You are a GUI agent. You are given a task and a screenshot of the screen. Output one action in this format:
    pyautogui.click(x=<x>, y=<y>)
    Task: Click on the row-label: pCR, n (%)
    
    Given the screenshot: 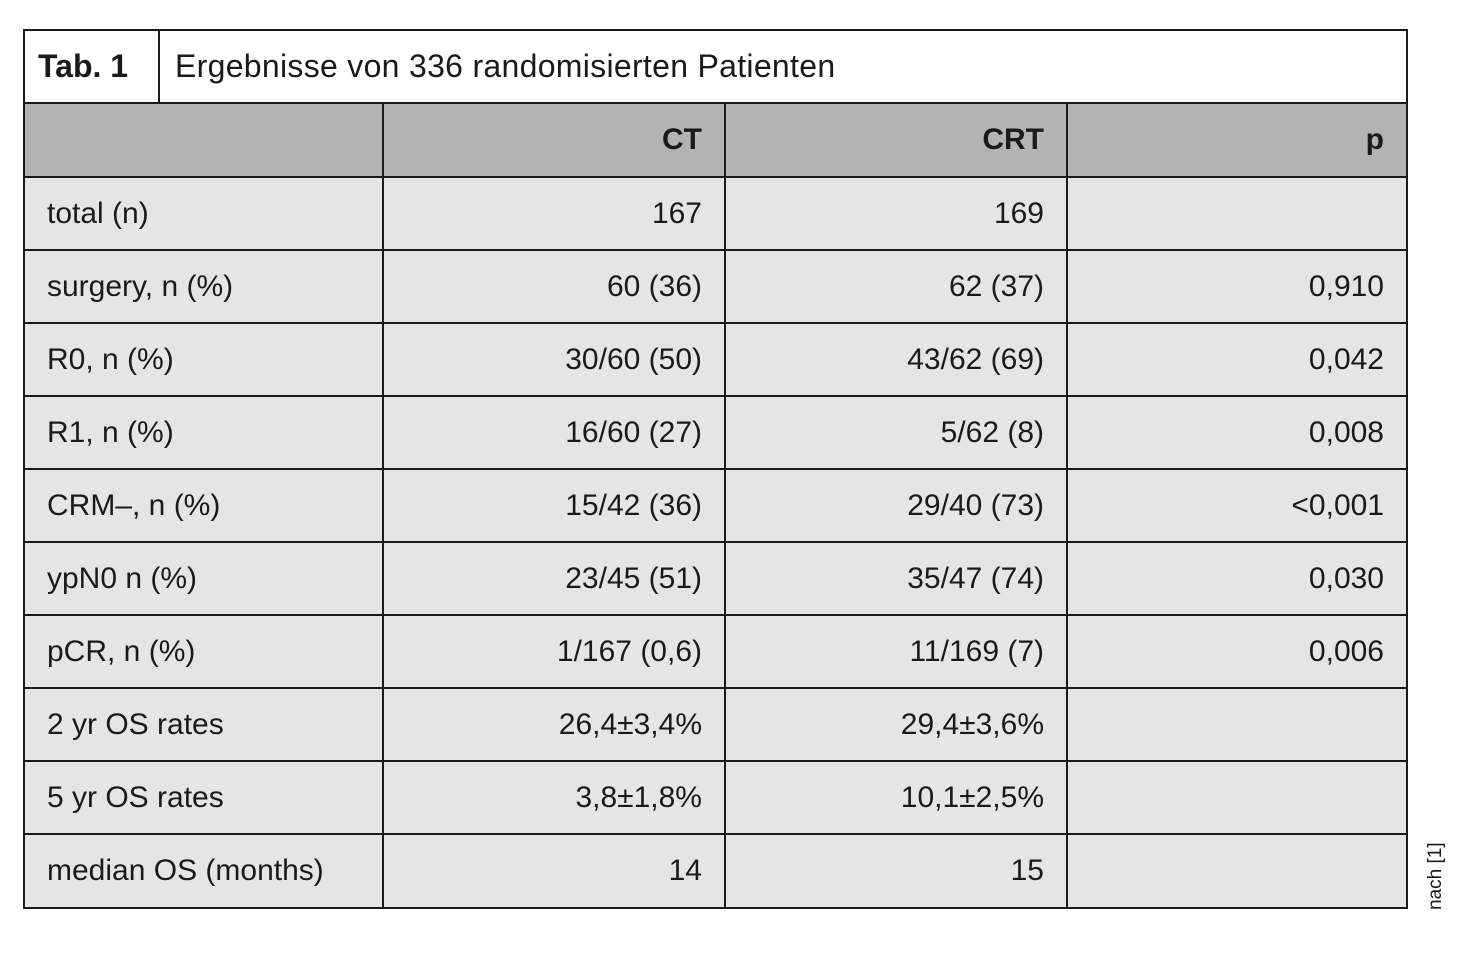 What is the action you would take?
    pyautogui.click(x=204, y=652)
    